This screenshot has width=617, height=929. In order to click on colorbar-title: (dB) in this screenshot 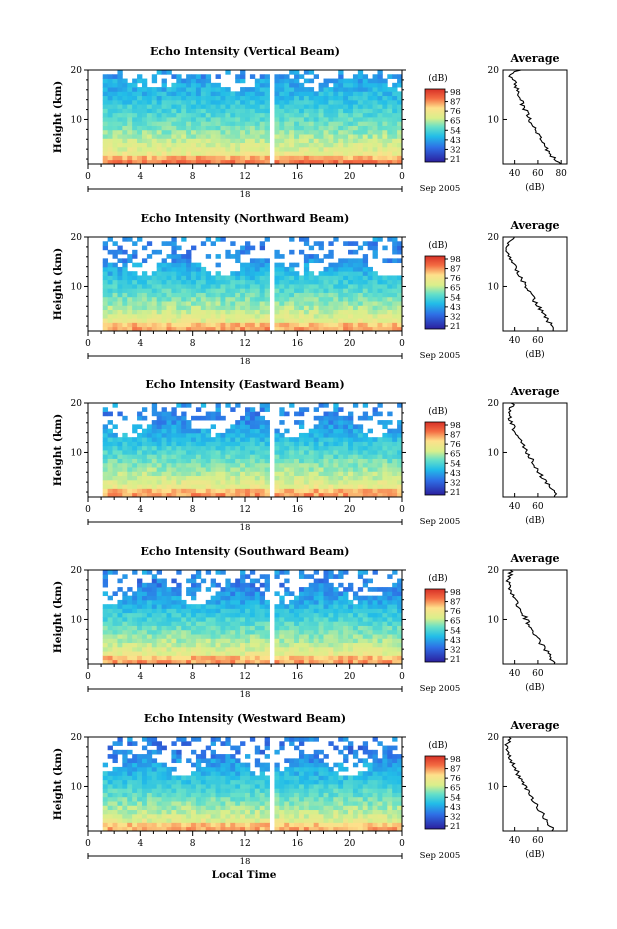, I will do `click(437, 411)`.